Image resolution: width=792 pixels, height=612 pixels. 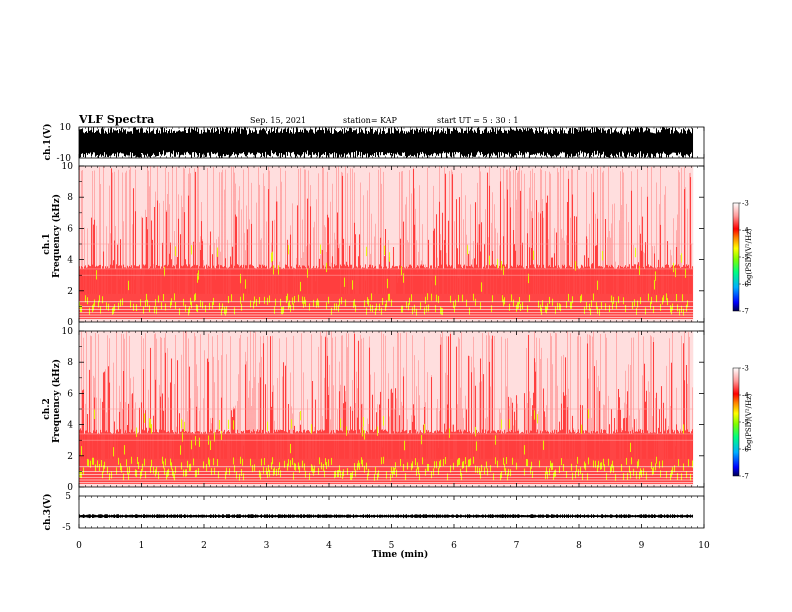 What do you see at coordinates (56, 401) in the screenshot?
I see `ch2-spectrogram-ylabel-frequency: Frequency (kHz)` at bounding box center [56, 401].